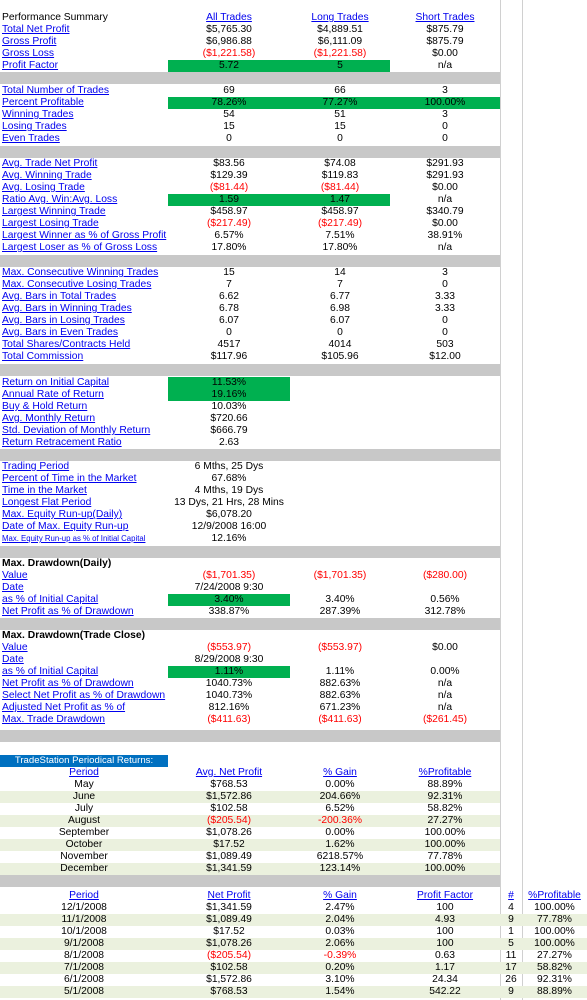  What do you see at coordinates (77, 284) in the screenshot?
I see `metric-label: Max. Consecutive Losing Trades` at bounding box center [77, 284].